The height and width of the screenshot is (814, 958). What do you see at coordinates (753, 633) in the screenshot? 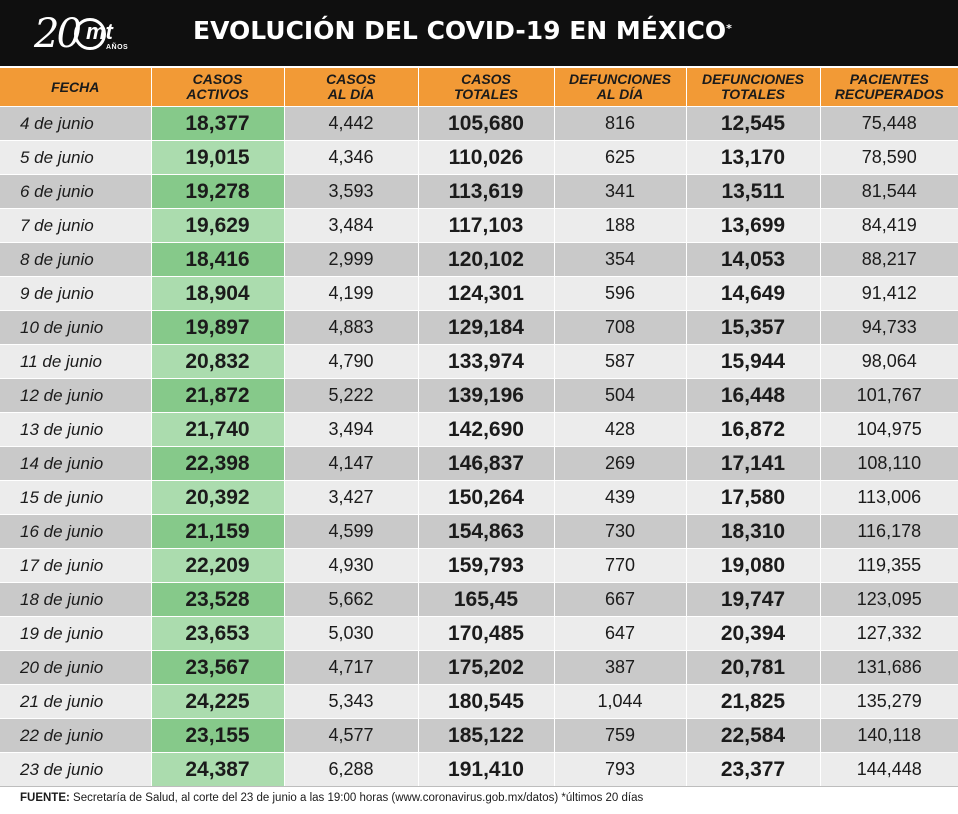
I see `cell-defunciones-totales: 20,394` at bounding box center [753, 633].